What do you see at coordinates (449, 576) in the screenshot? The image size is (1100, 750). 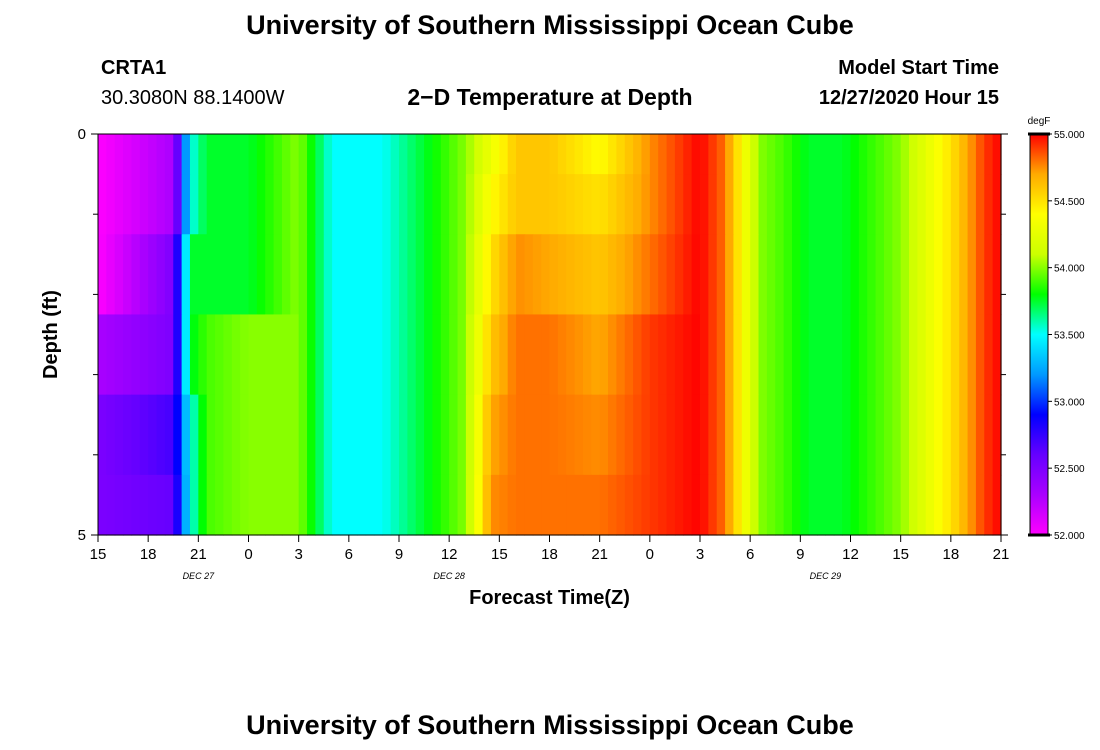 I see `date-label: DEC 28` at bounding box center [449, 576].